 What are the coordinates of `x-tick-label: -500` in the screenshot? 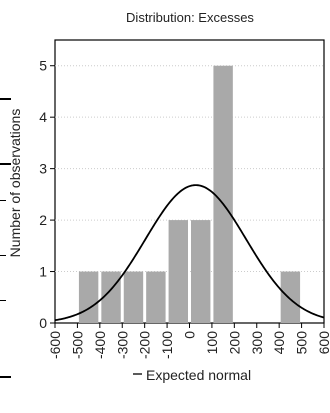 It's located at (77, 345).